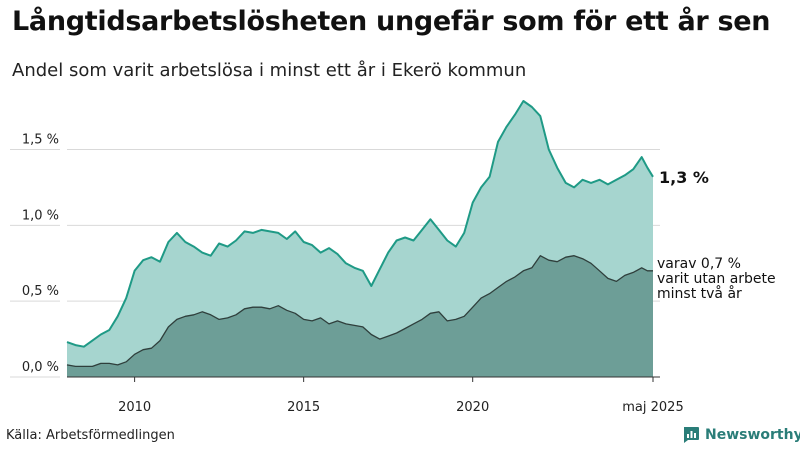 Image resolution: width=800 pixels, height=450 pixels. Describe the element at coordinates (90, 435) in the screenshot. I see `source-note: Källa: Arbetsförmedlingen` at that location.